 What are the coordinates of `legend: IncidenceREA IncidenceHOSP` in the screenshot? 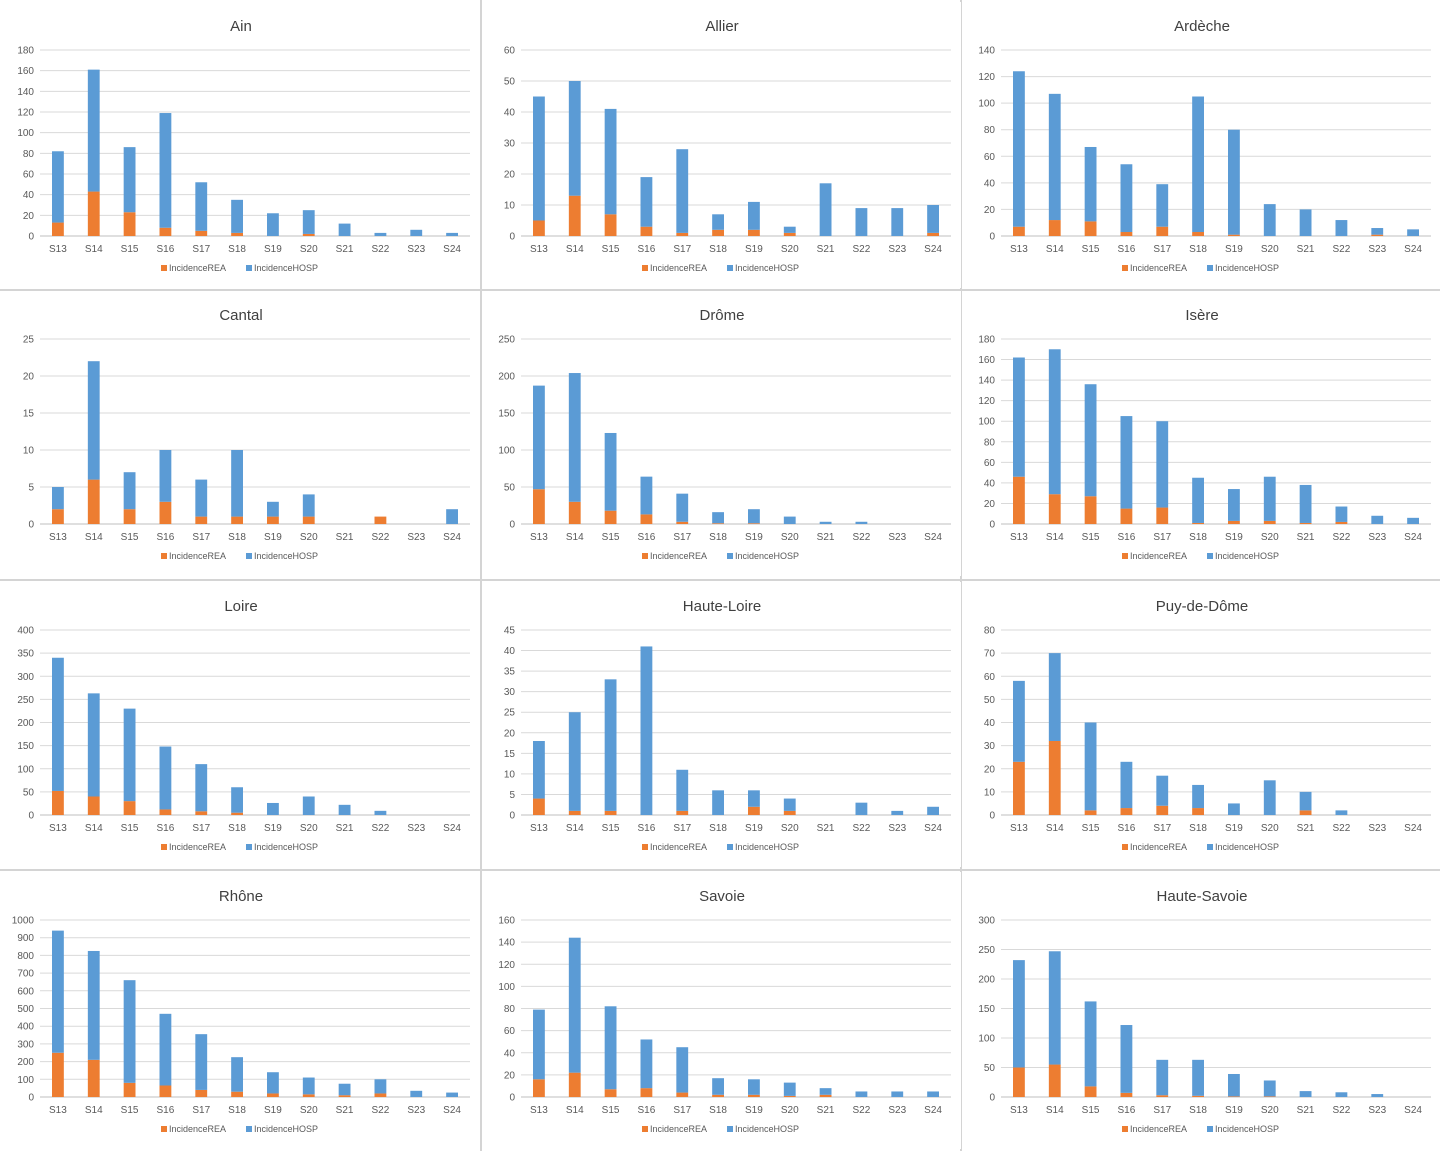 It's located at (1200, 847).